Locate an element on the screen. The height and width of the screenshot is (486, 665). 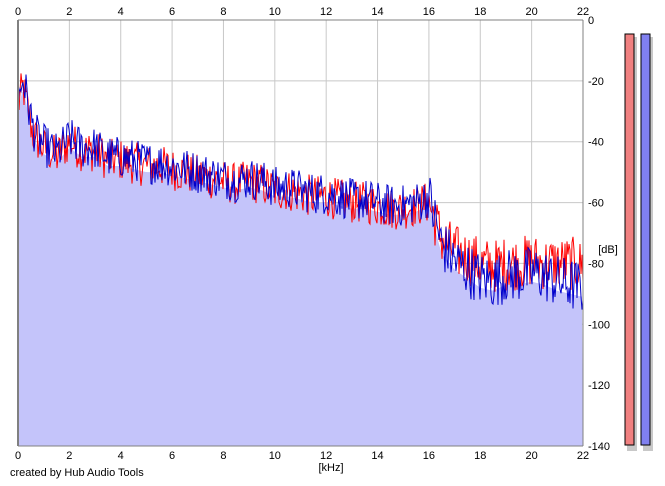
x-tick-label-bottom: 16 is located at coordinates (429, 456).